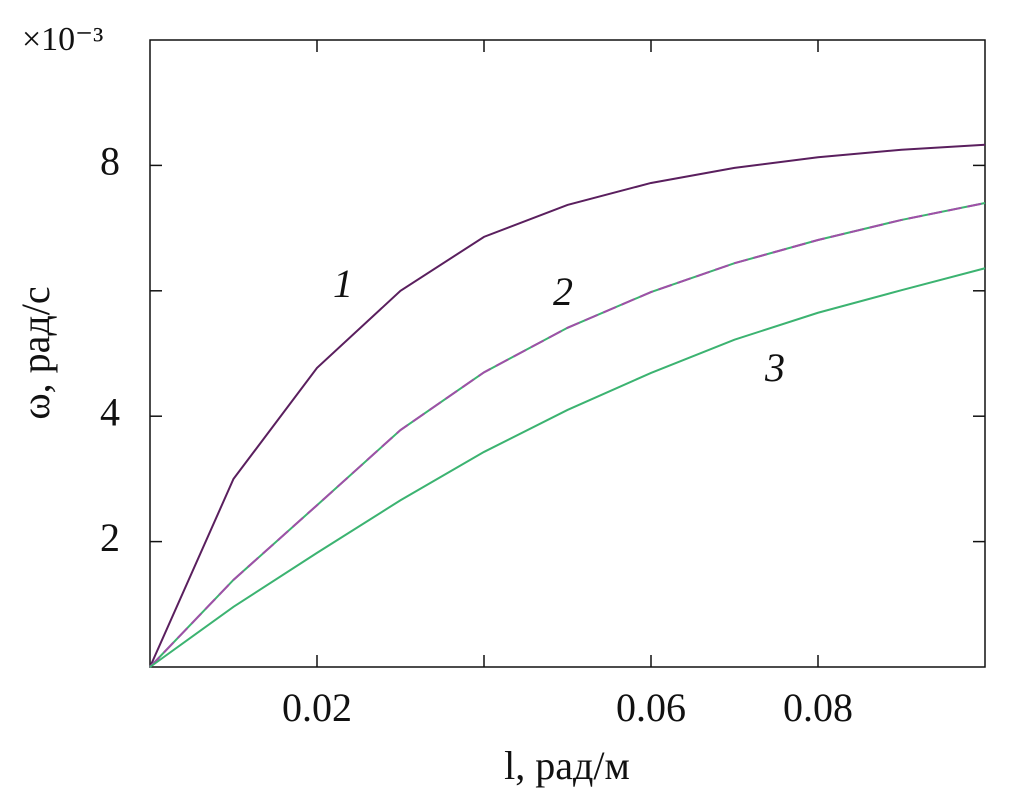  I want to click on series-label: 3, so click(774, 367).